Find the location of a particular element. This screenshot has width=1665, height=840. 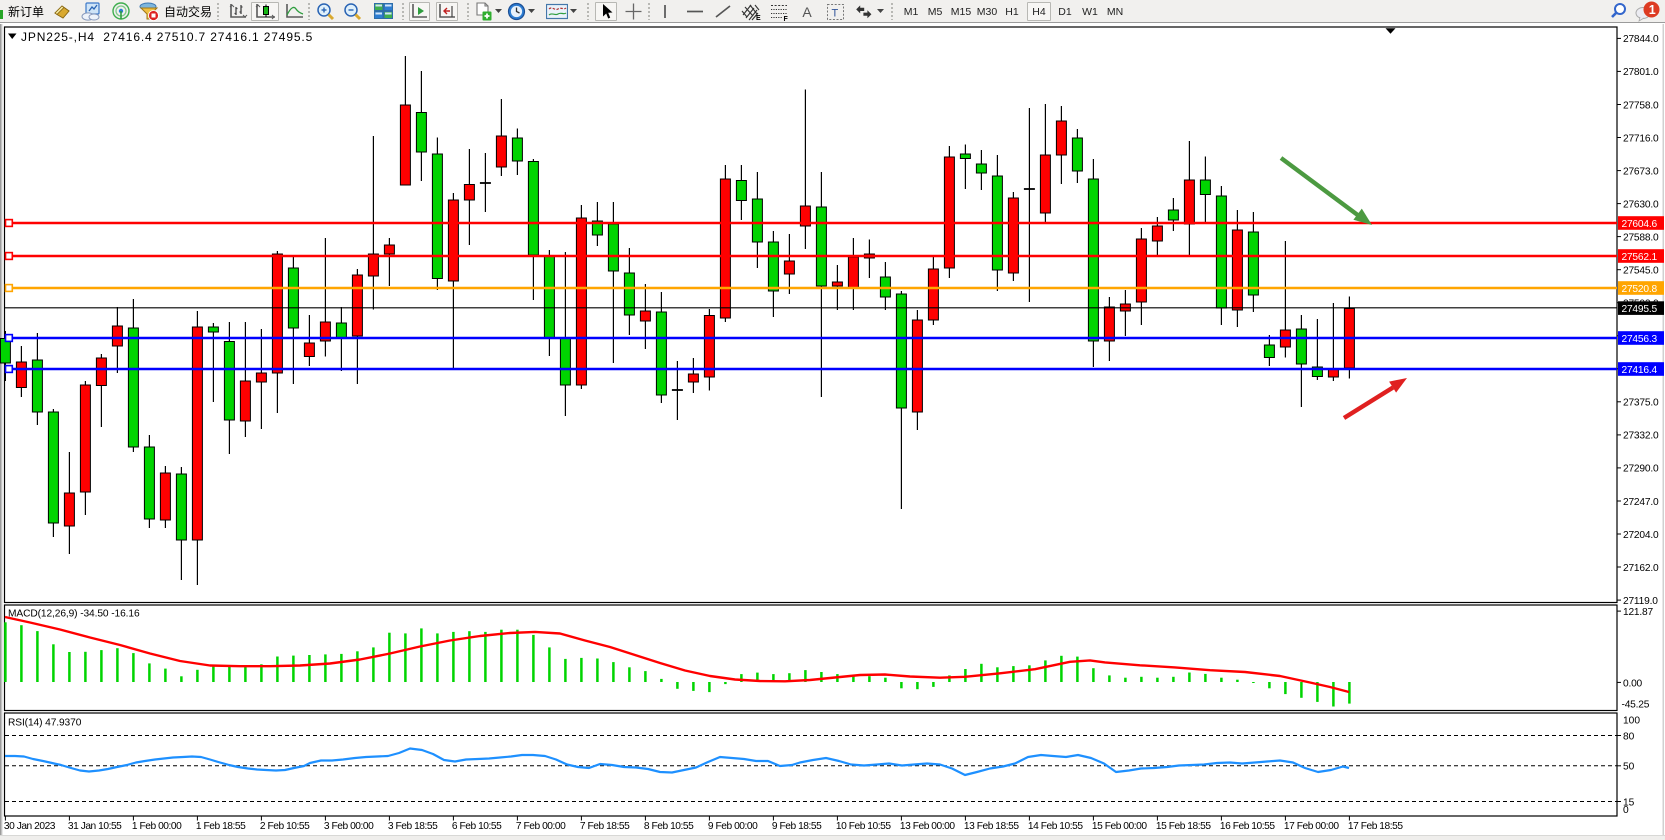

svg-text: 31 Jan 10:55 is located at coordinates (95, 826).